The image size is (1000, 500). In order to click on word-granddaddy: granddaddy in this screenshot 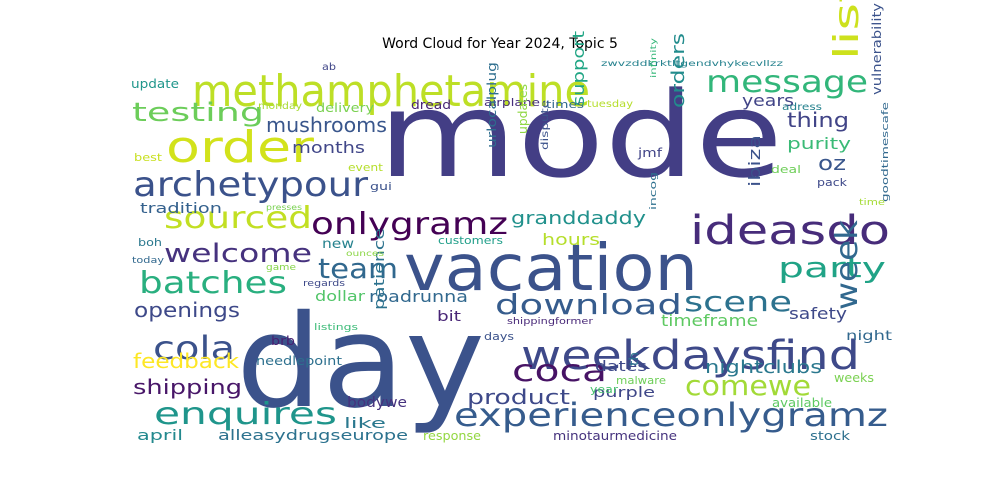, I will do `click(578, 218)`.